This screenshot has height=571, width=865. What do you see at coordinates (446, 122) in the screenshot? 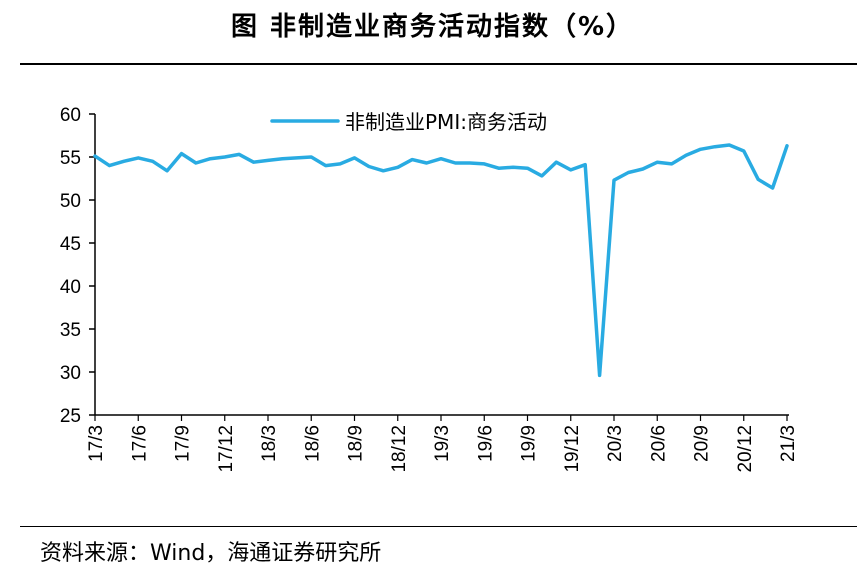
I see `legend-label: 非制造业PMI:商务活动` at bounding box center [446, 122].